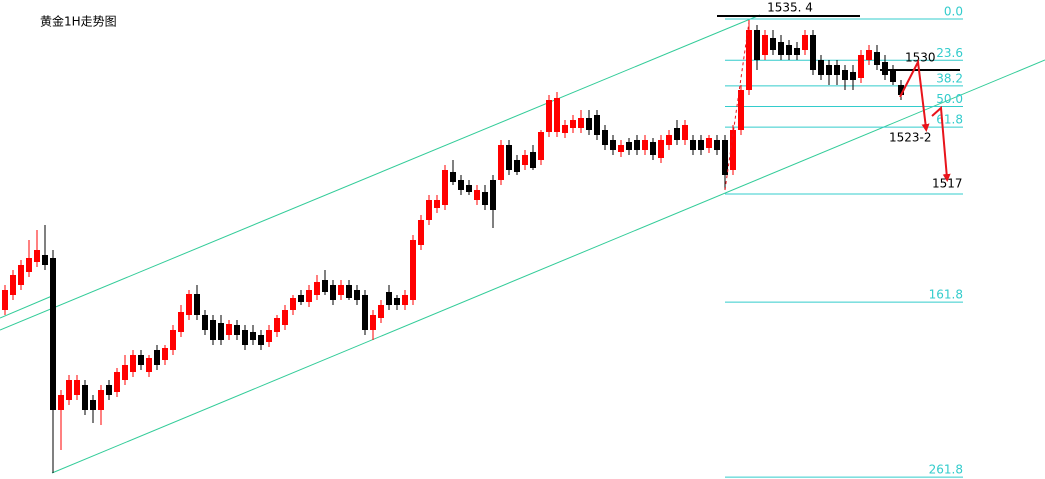 The height and width of the screenshot is (479, 1045). What do you see at coordinates (910, 138) in the screenshot?
I see `target-label: 1523-2` at bounding box center [910, 138].